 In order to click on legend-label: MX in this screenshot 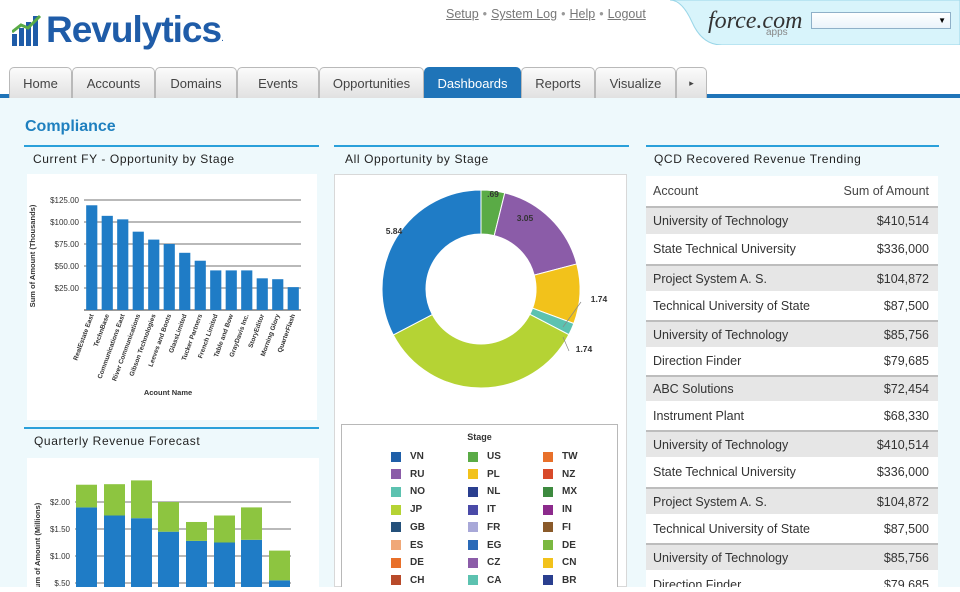, I will do `click(569, 492)`.